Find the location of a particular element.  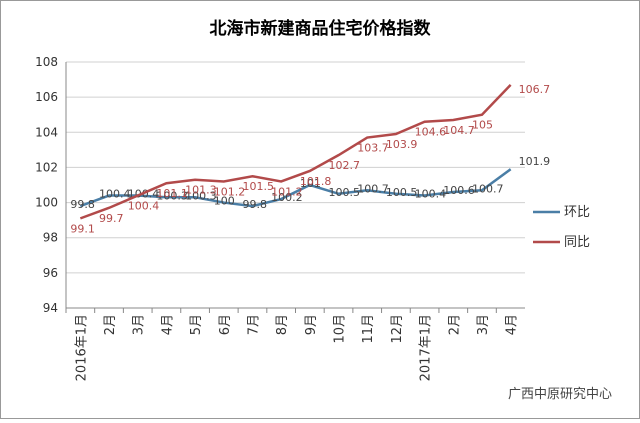

legend-label: 环比 is located at coordinates (577, 212).